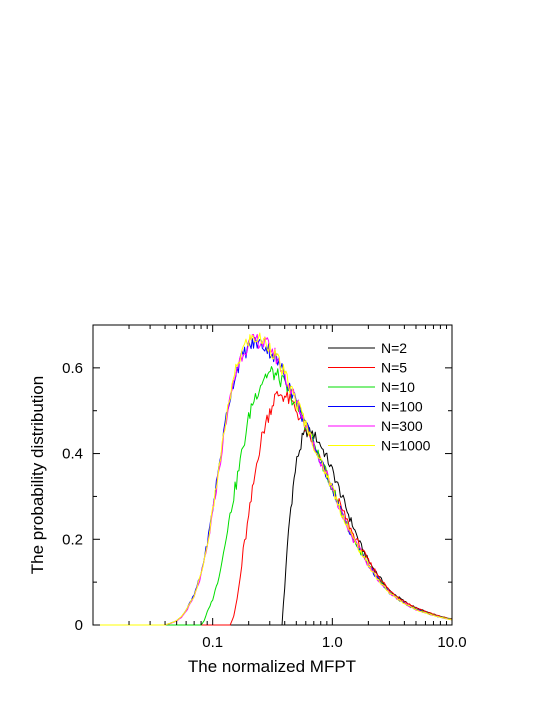 The height and width of the screenshot is (705, 545). Describe the element at coordinates (406, 446) in the screenshot. I see `legend-label: N=1000` at that location.